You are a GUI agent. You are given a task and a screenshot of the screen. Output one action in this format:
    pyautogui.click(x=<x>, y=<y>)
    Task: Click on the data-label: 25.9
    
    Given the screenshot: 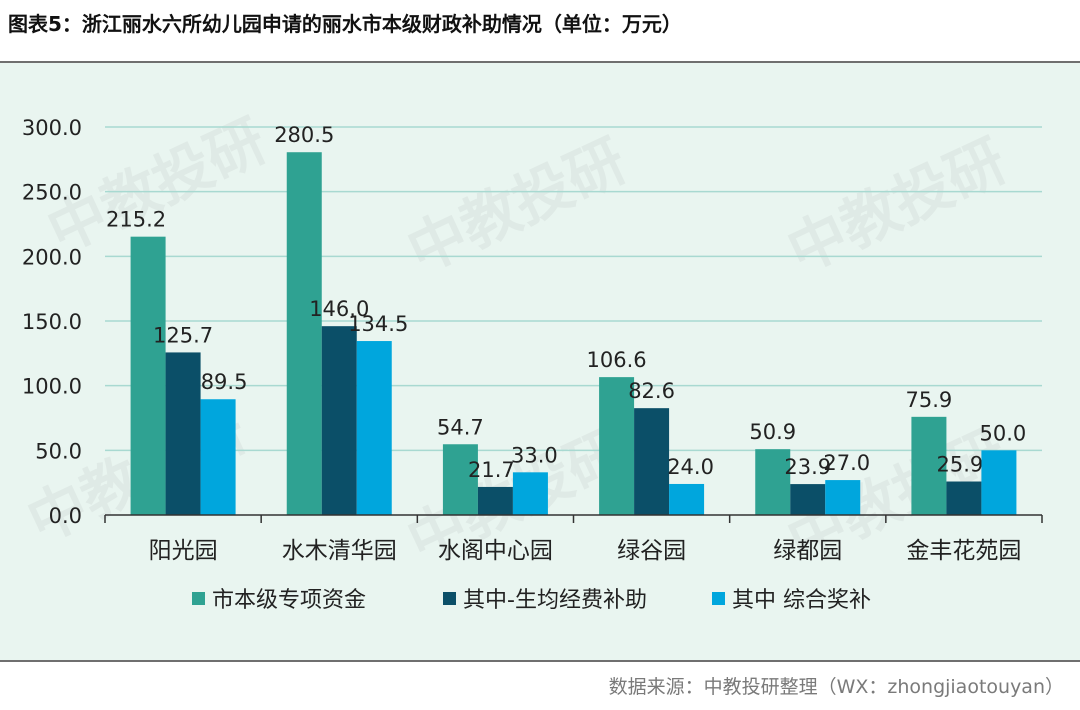 What is the action you would take?
    pyautogui.click(x=960, y=465)
    